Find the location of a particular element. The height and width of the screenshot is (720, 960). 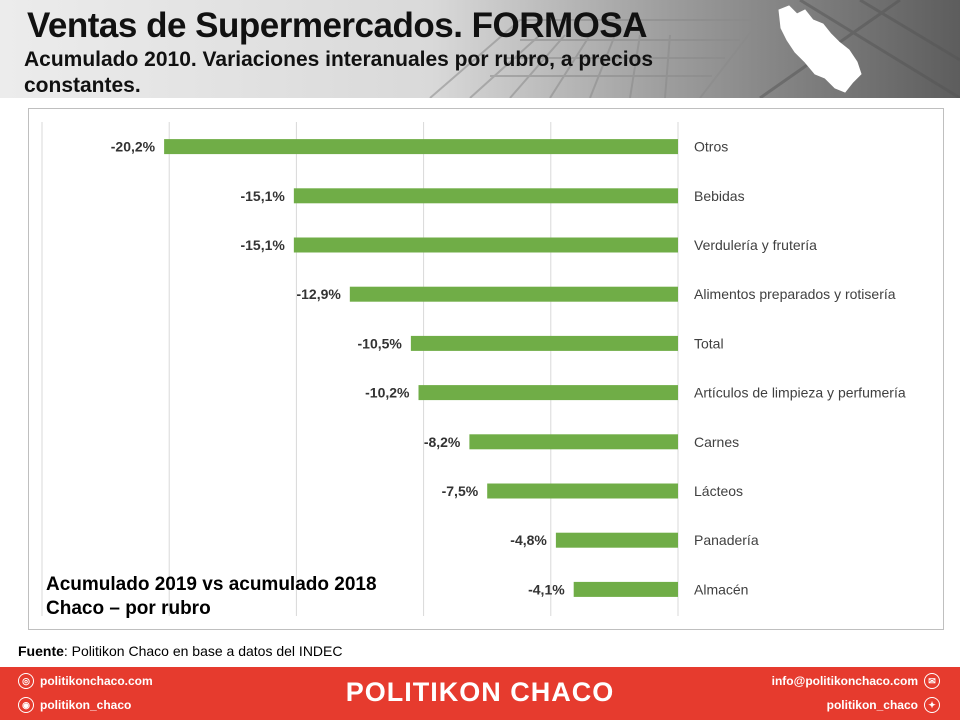

category-label-4: Total is located at coordinates (709, 343).